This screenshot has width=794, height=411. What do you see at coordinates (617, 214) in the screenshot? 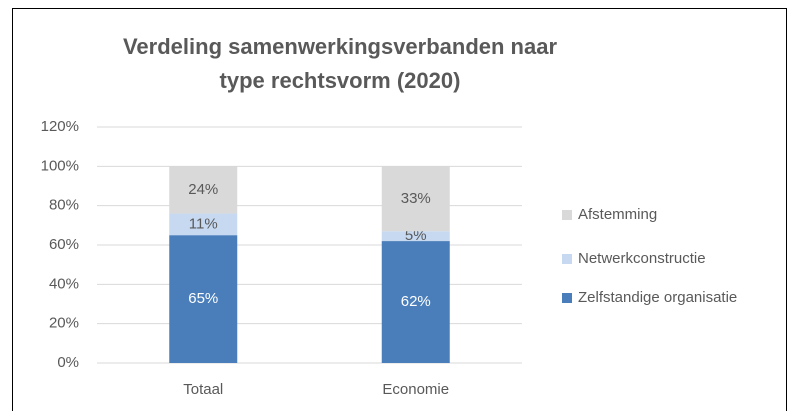
I see `legend-label: Afstemming` at bounding box center [617, 214].